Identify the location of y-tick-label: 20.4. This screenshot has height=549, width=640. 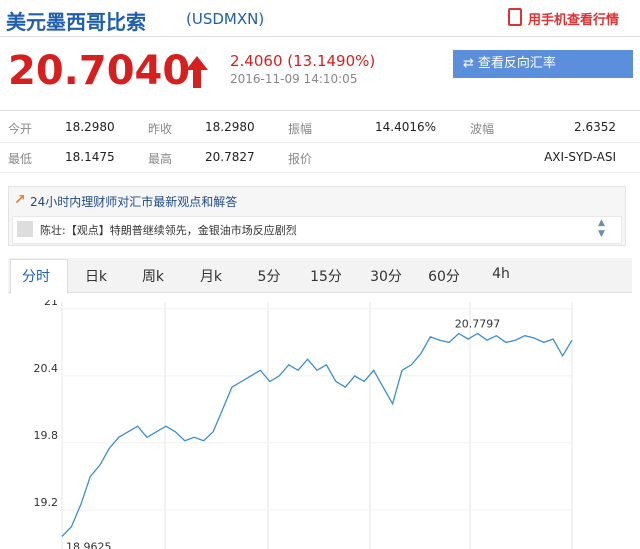
(46, 368).